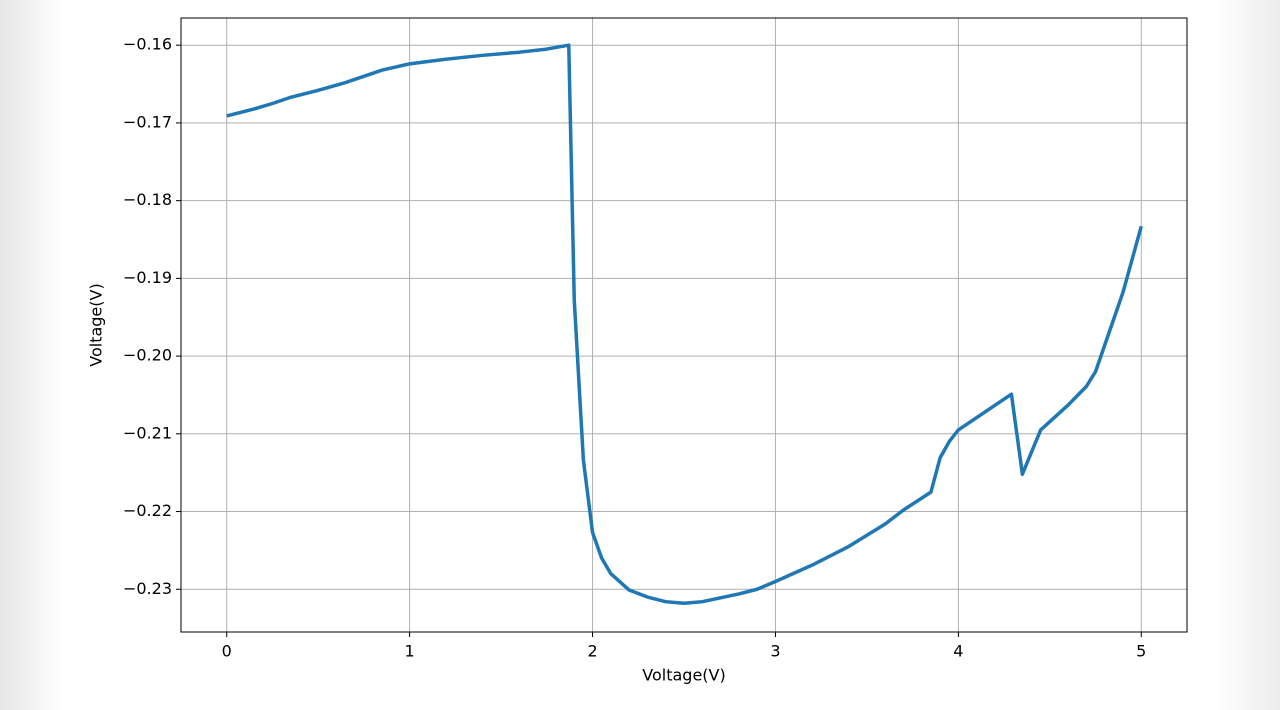 This screenshot has width=1280, height=710. What do you see at coordinates (410, 651) in the screenshot?
I see `x-tick-label: 1` at bounding box center [410, 651].